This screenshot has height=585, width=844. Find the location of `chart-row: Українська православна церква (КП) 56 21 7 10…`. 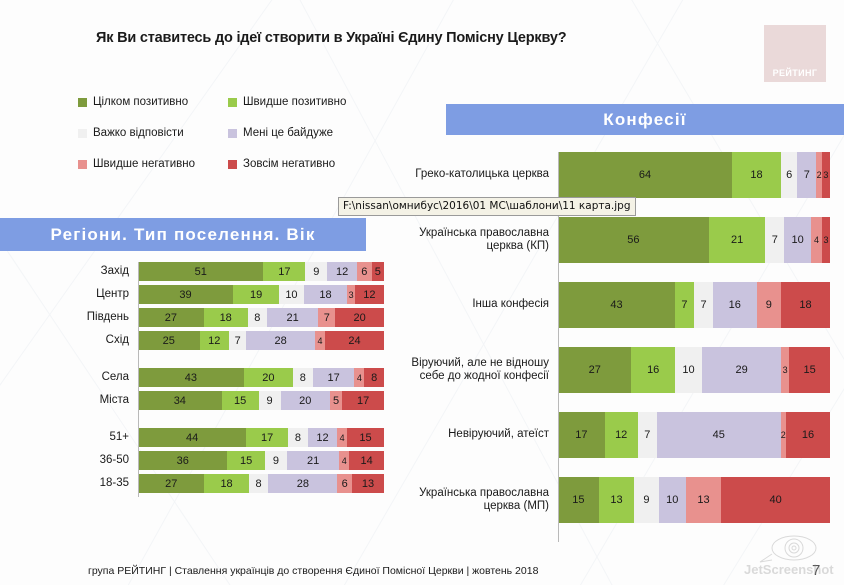

chart-row: Українська православна церква (КП) 56 21 7 10… is located at coordinates (625, 240).